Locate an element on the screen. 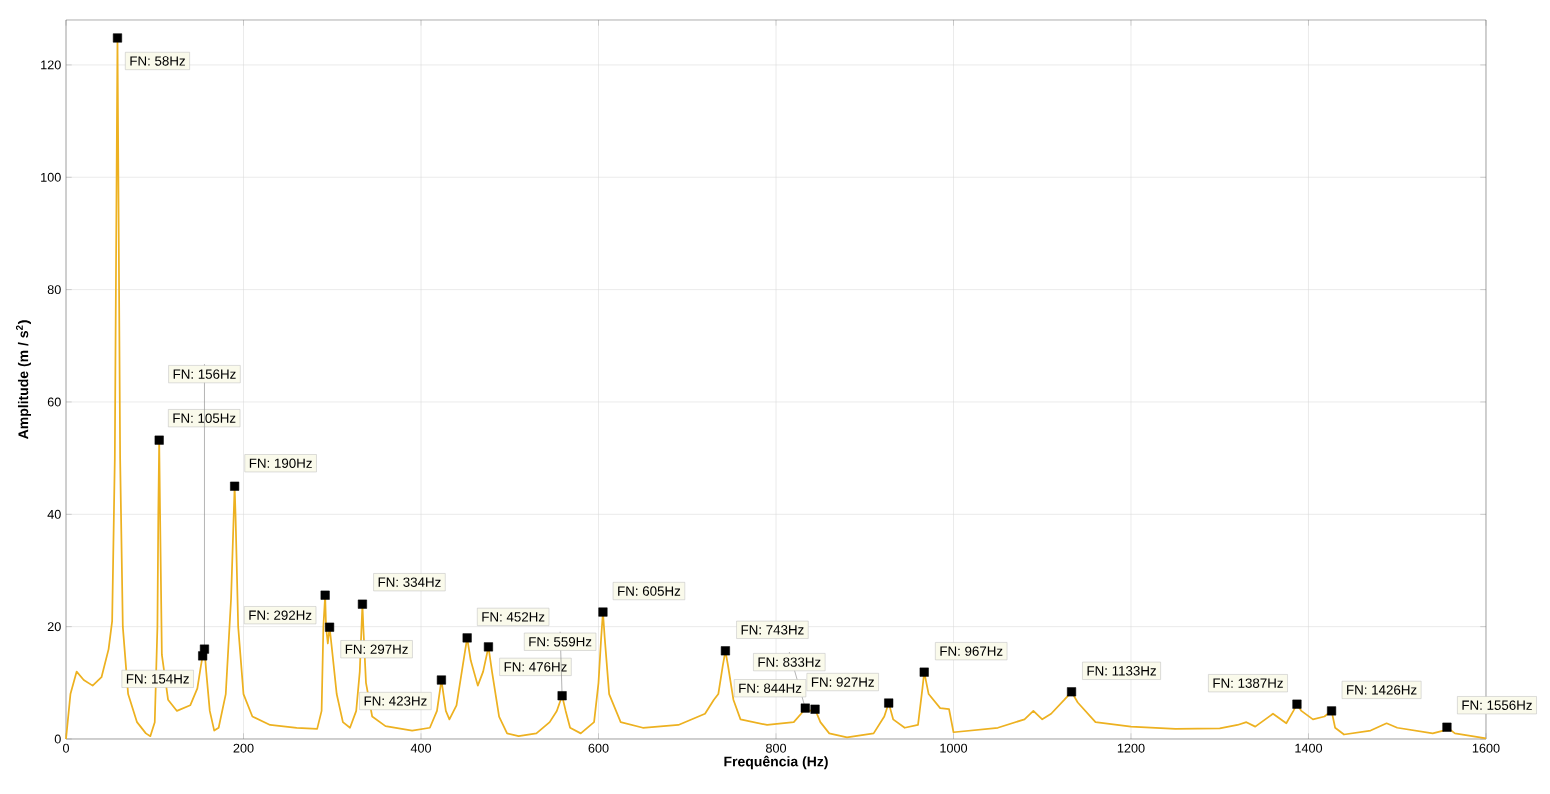  annotation: FN: 1133Hz is located at coordinates (1121, 671).